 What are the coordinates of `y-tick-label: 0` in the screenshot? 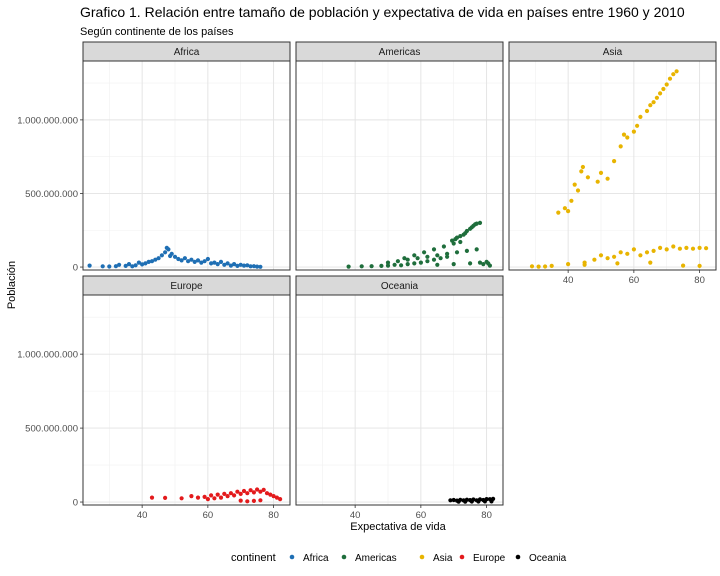 It's located at (75, 503).